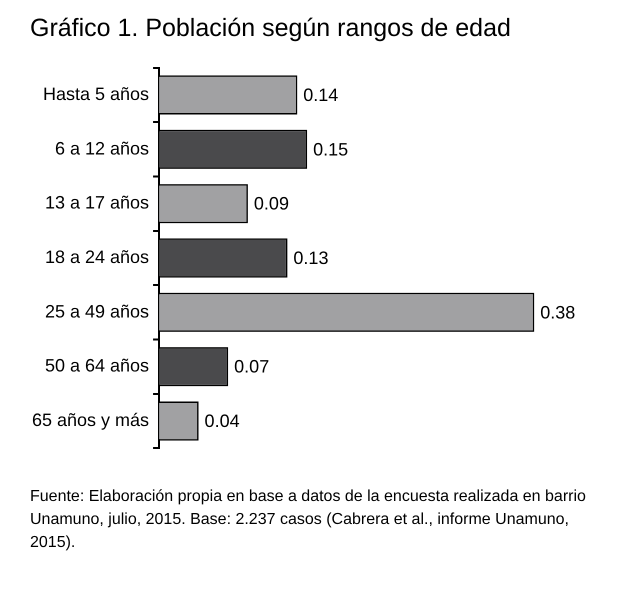 The width and height of the screenshot is (624, 604). I want to click on y-tick-label: 6 a 12 años, so click(102, 148).